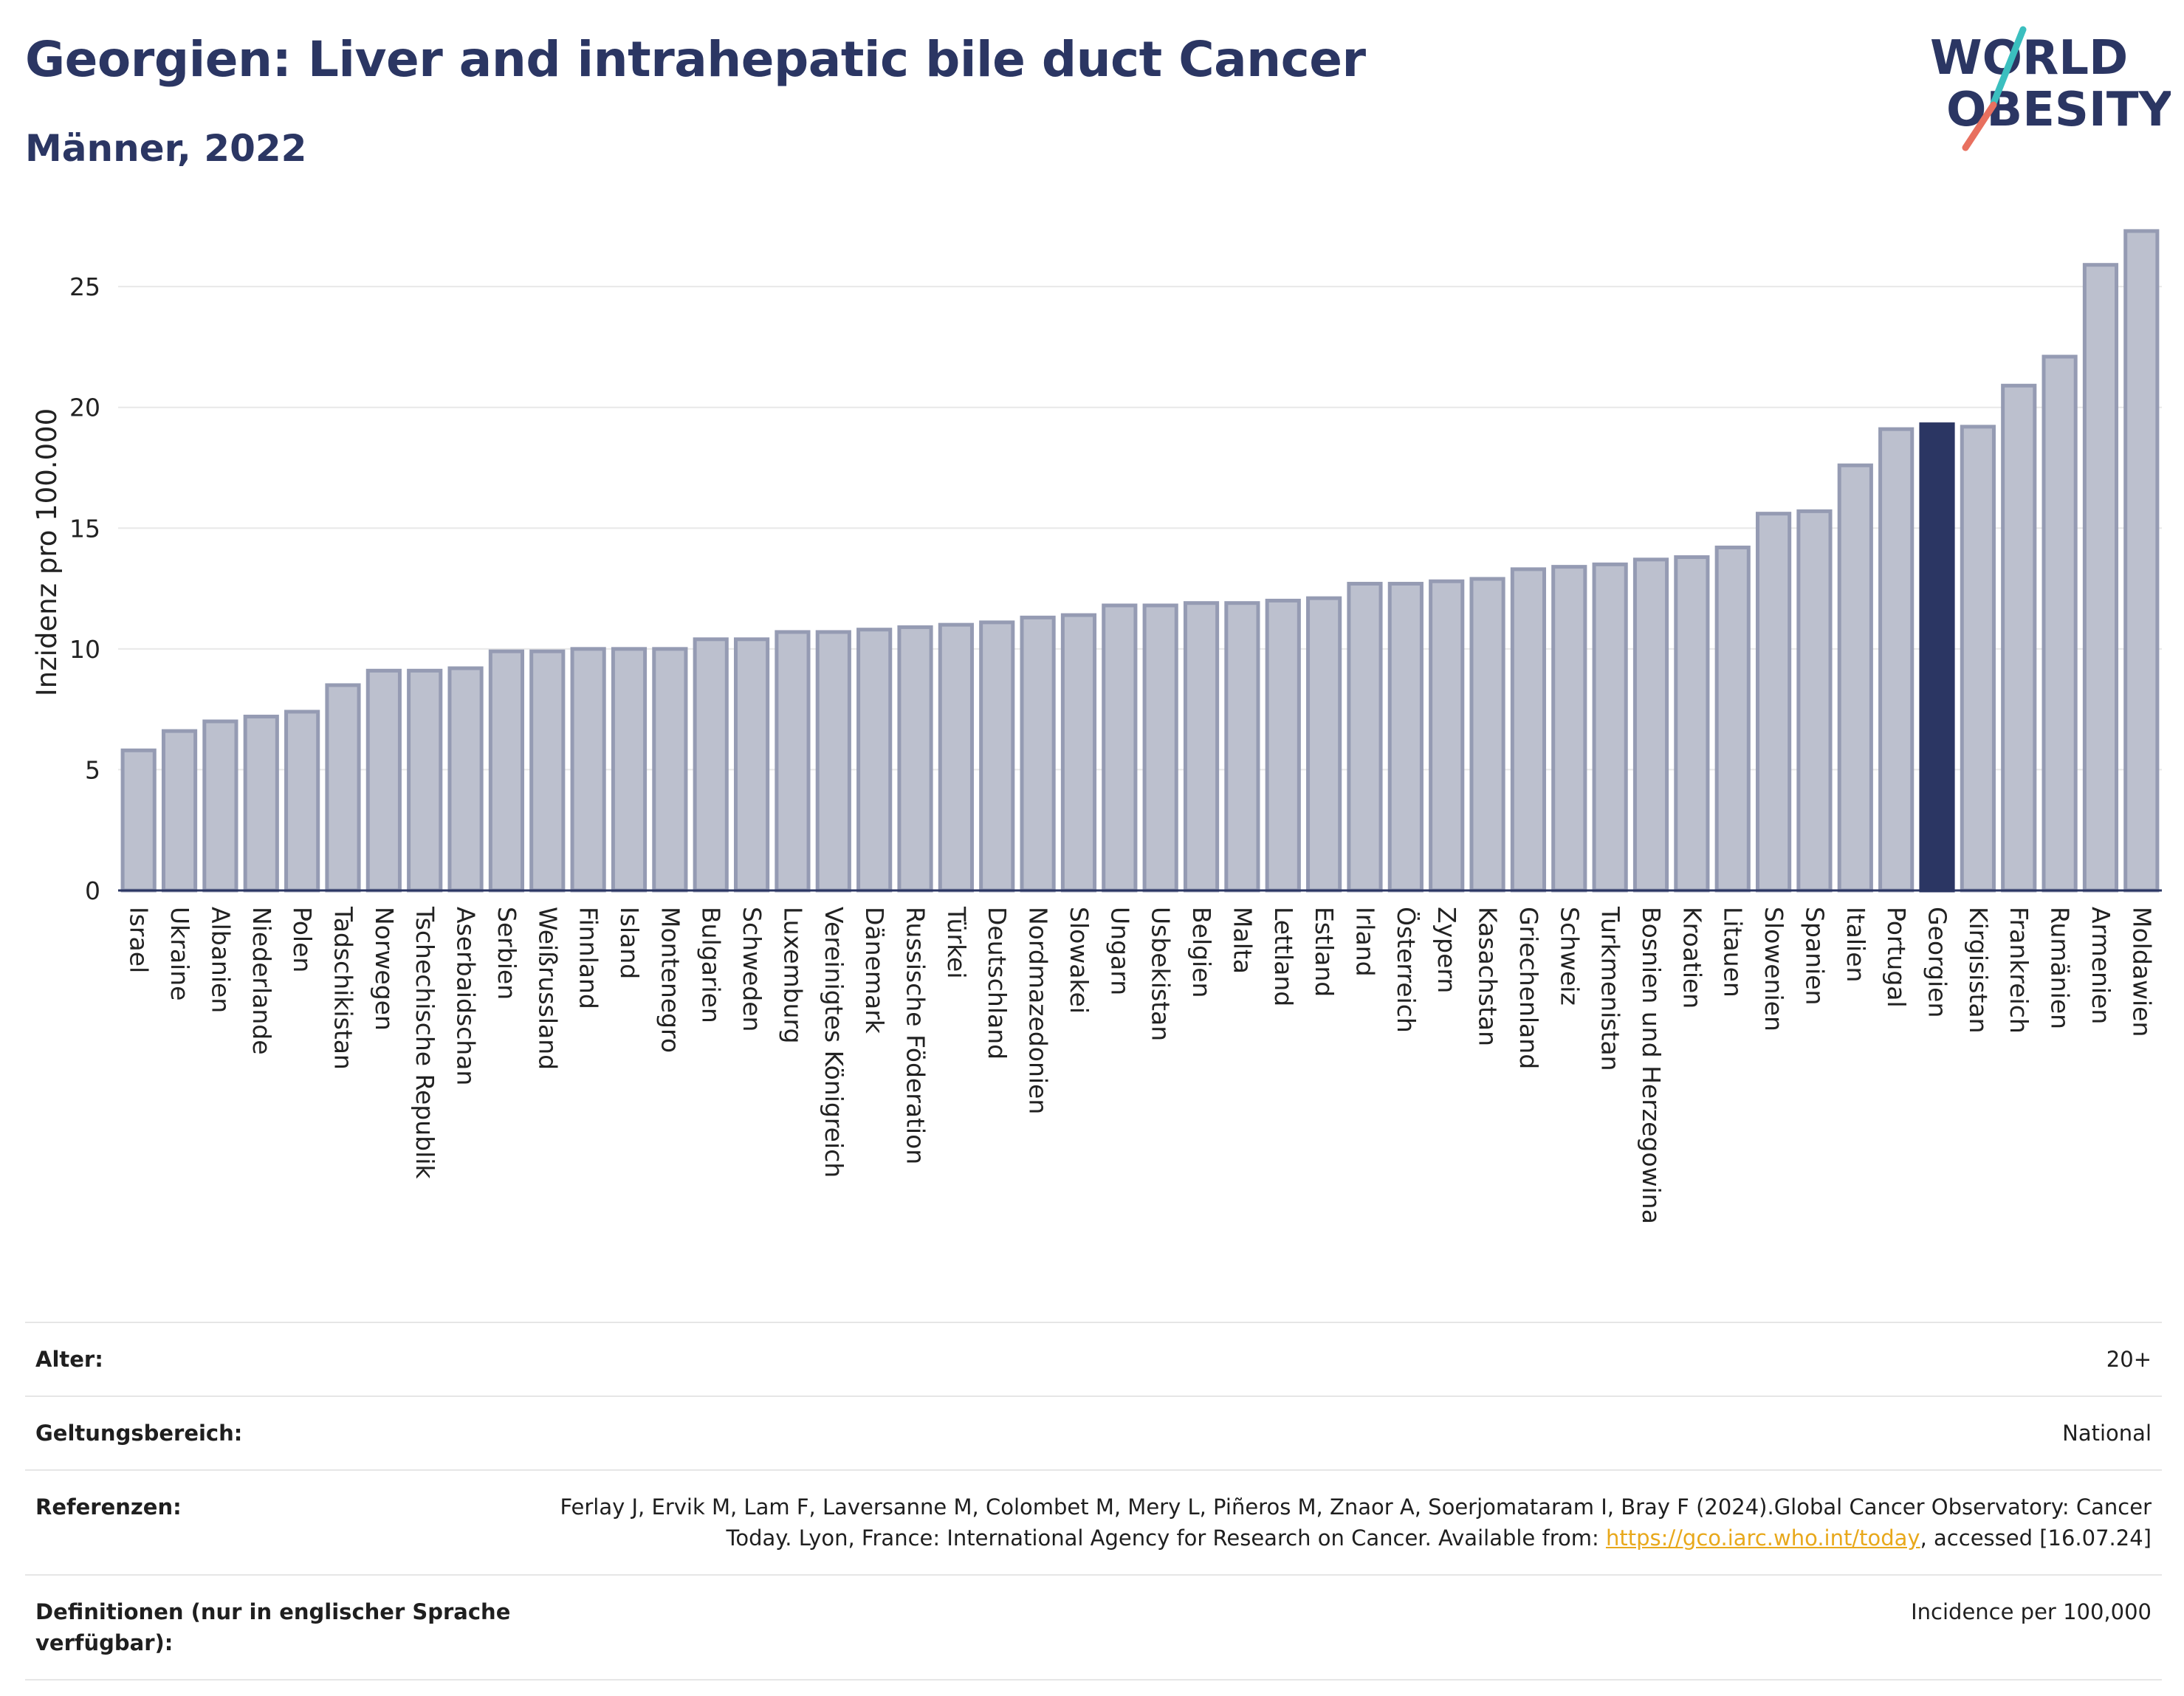 This screenshot has width=2184, height=1696. I want to click on world-obesity-logo: WORLD OBESITY, so click(2046, 88).